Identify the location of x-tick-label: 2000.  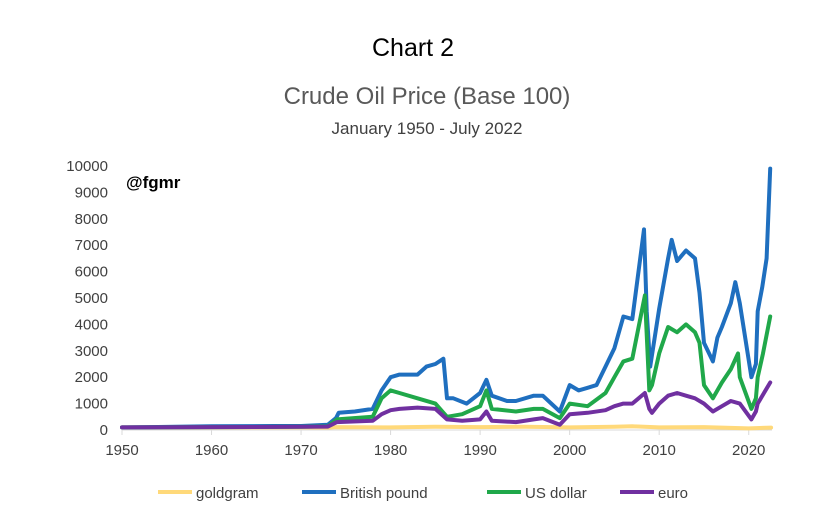
(569, 450).